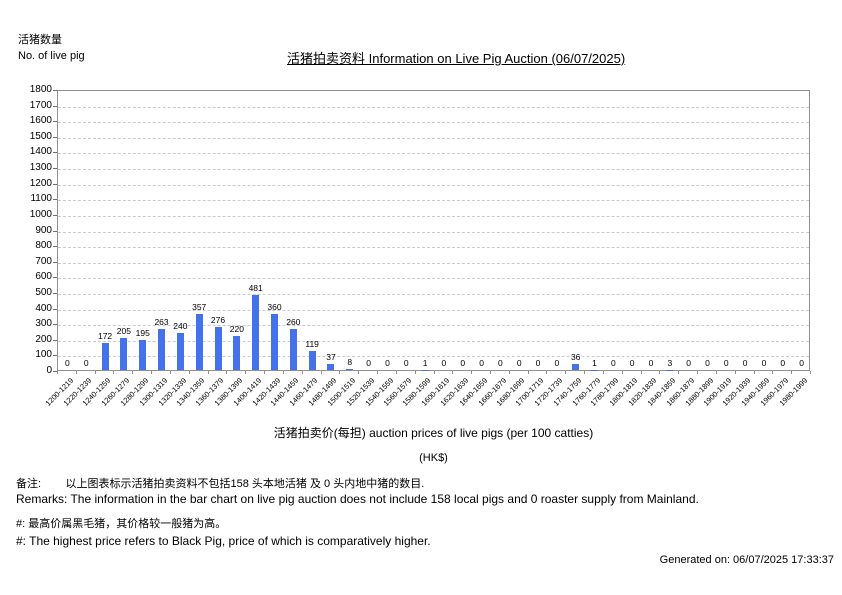  I want to click on y-axis-unit-label-en: No. of live pig, so click(51, 56).